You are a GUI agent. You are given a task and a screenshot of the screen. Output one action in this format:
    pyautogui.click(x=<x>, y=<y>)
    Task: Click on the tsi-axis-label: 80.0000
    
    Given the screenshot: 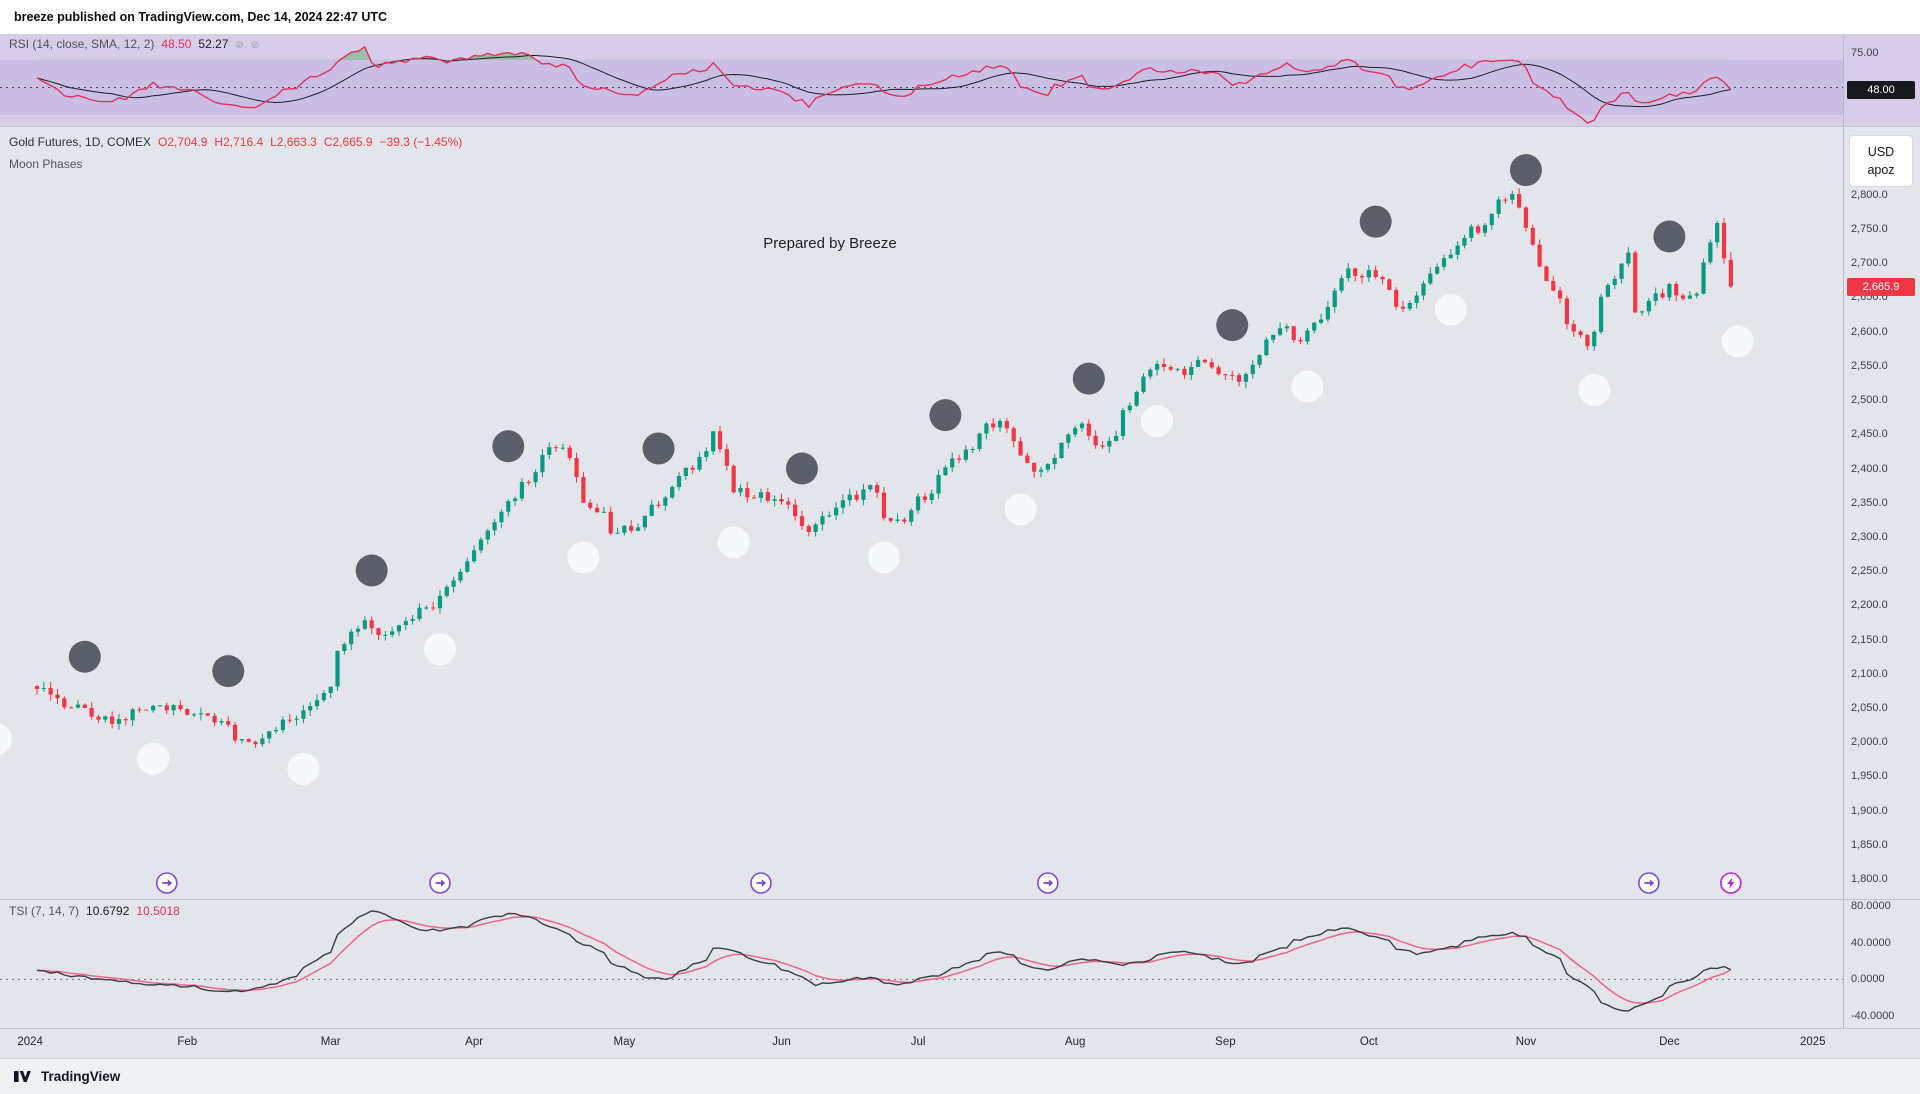 What is the action you would take?
    pyautogui.click(x=1871, y=905)
    